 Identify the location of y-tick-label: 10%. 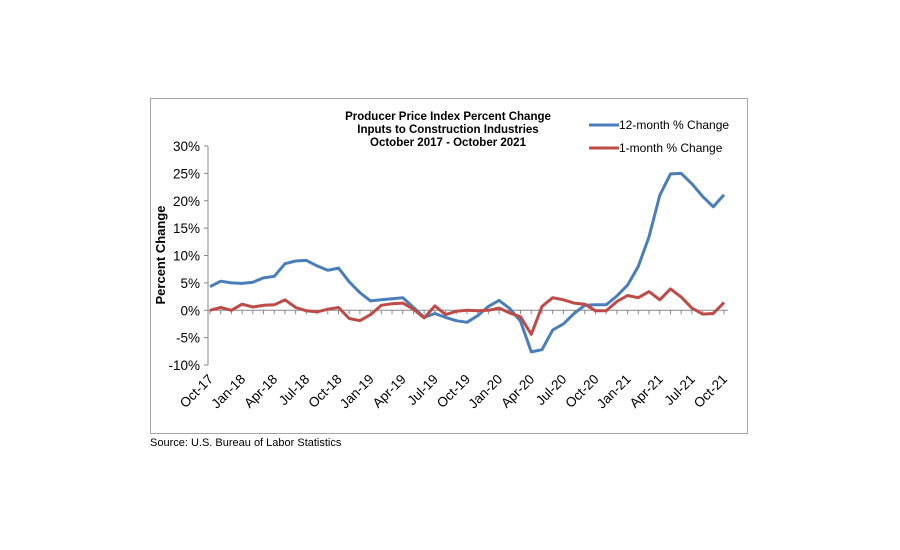
(186, 256).